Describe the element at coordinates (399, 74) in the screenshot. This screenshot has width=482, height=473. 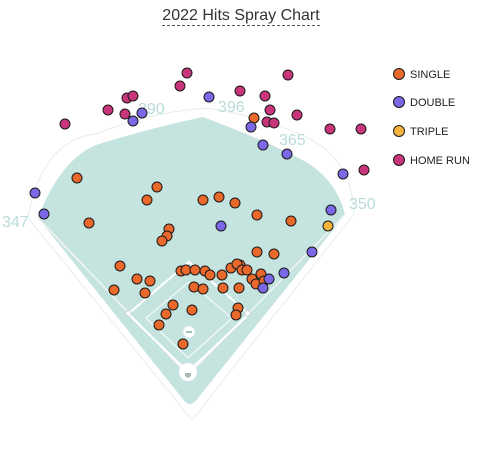
I see `legend-marker-single` at that location.